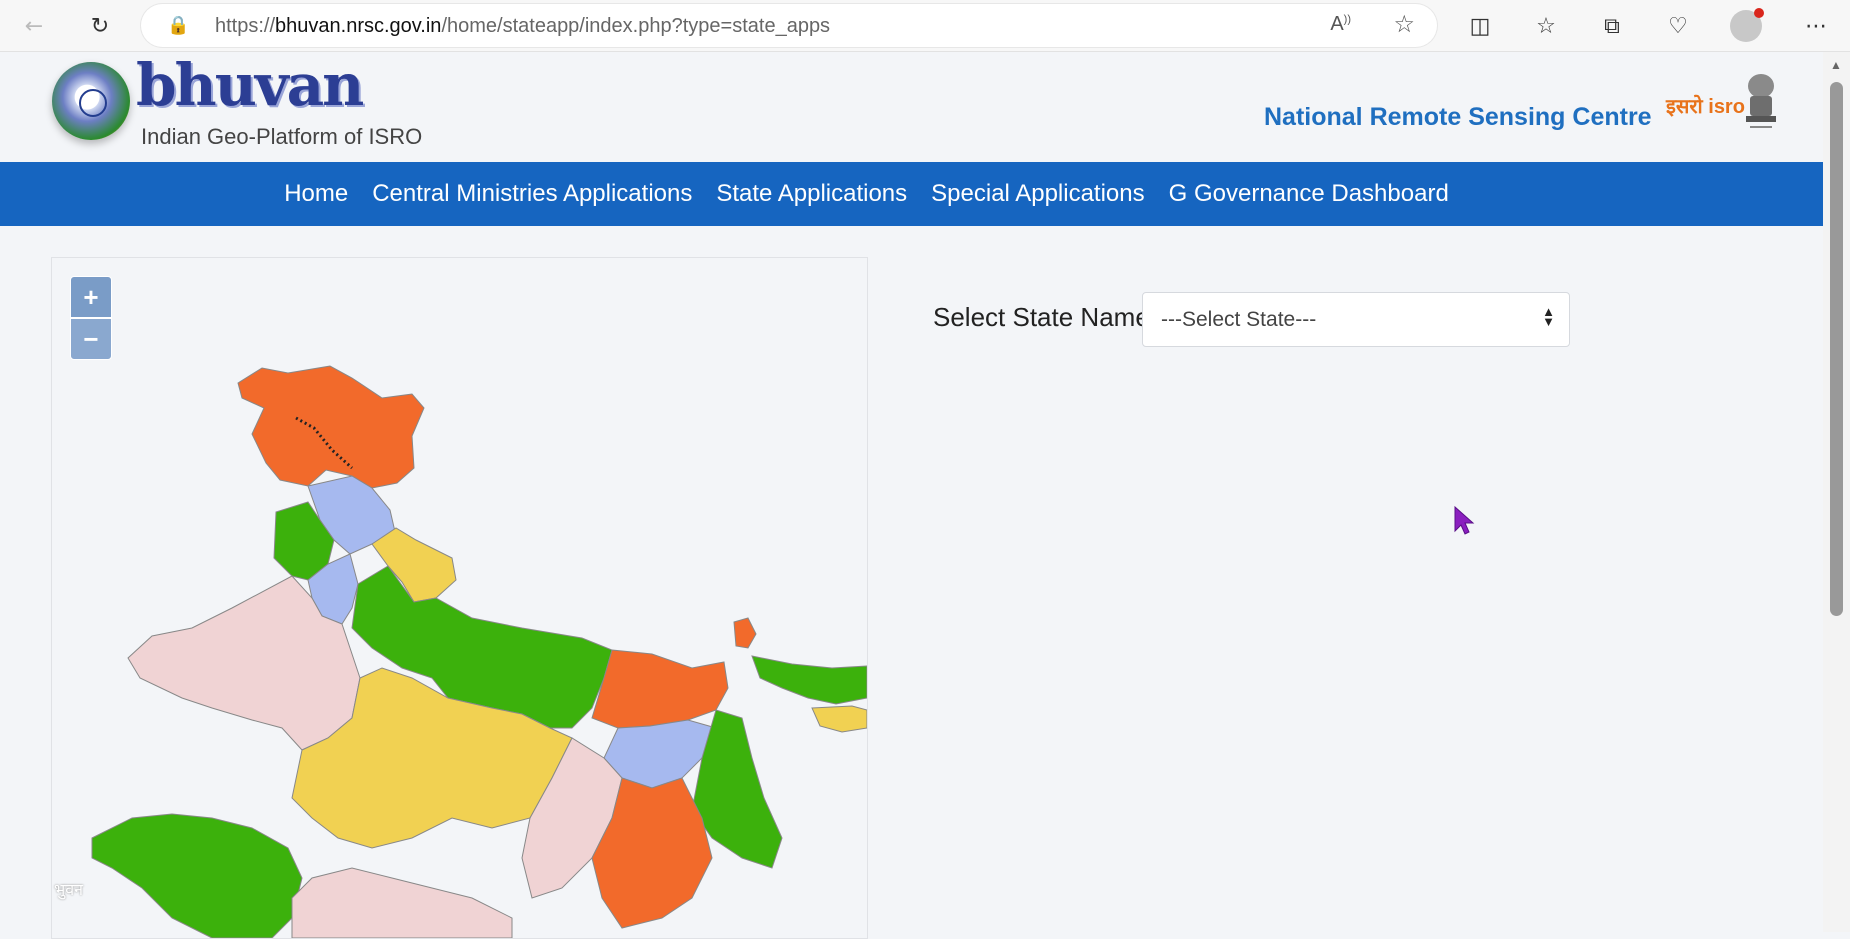 The width and height of the screenshot is (1850, 939). Describe the element at coordinates (745, 633) in the screenshot. I see `map-region-sikkim` at that location.